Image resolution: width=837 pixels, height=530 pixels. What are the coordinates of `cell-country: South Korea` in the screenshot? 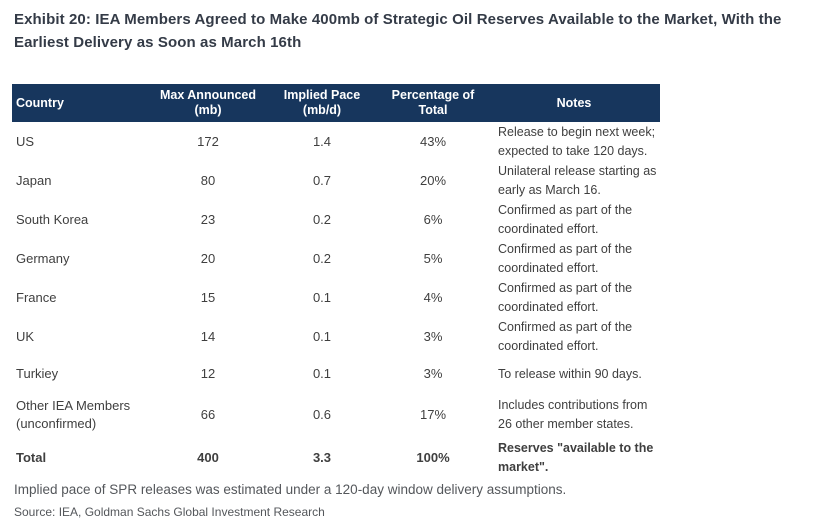 It's located at (52, 219).